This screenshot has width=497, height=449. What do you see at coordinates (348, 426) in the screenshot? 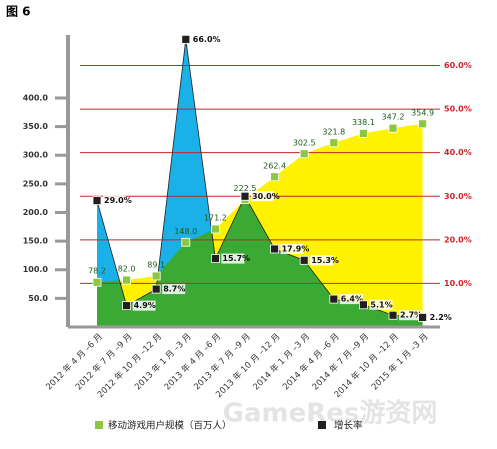
I see `legend-label: 增长率` at bounding box center [348, 426].